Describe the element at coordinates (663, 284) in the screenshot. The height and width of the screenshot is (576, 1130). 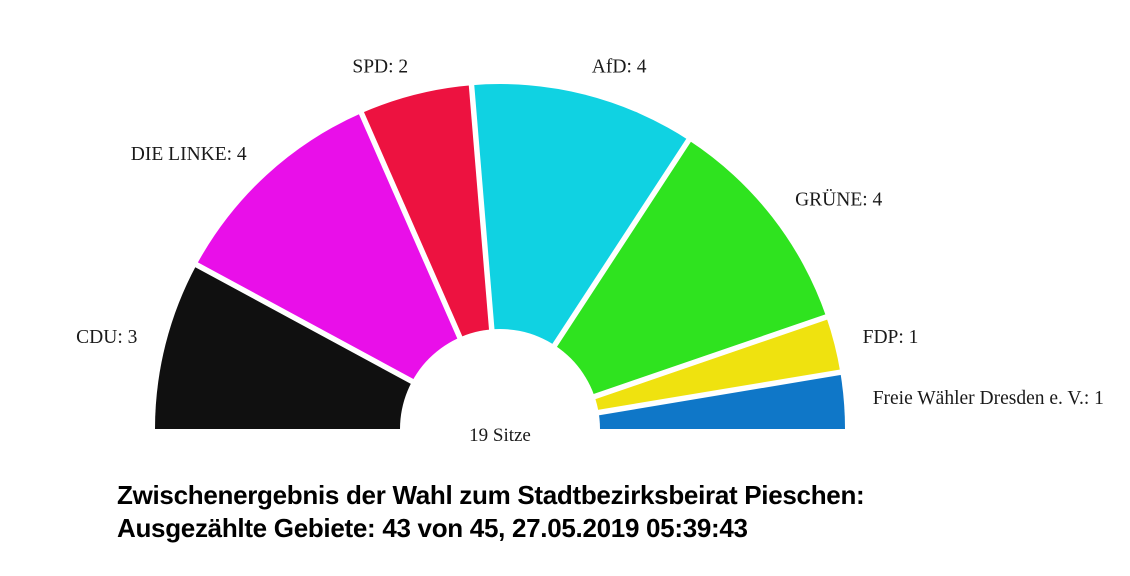
I see `wedge-gruene` at that location.